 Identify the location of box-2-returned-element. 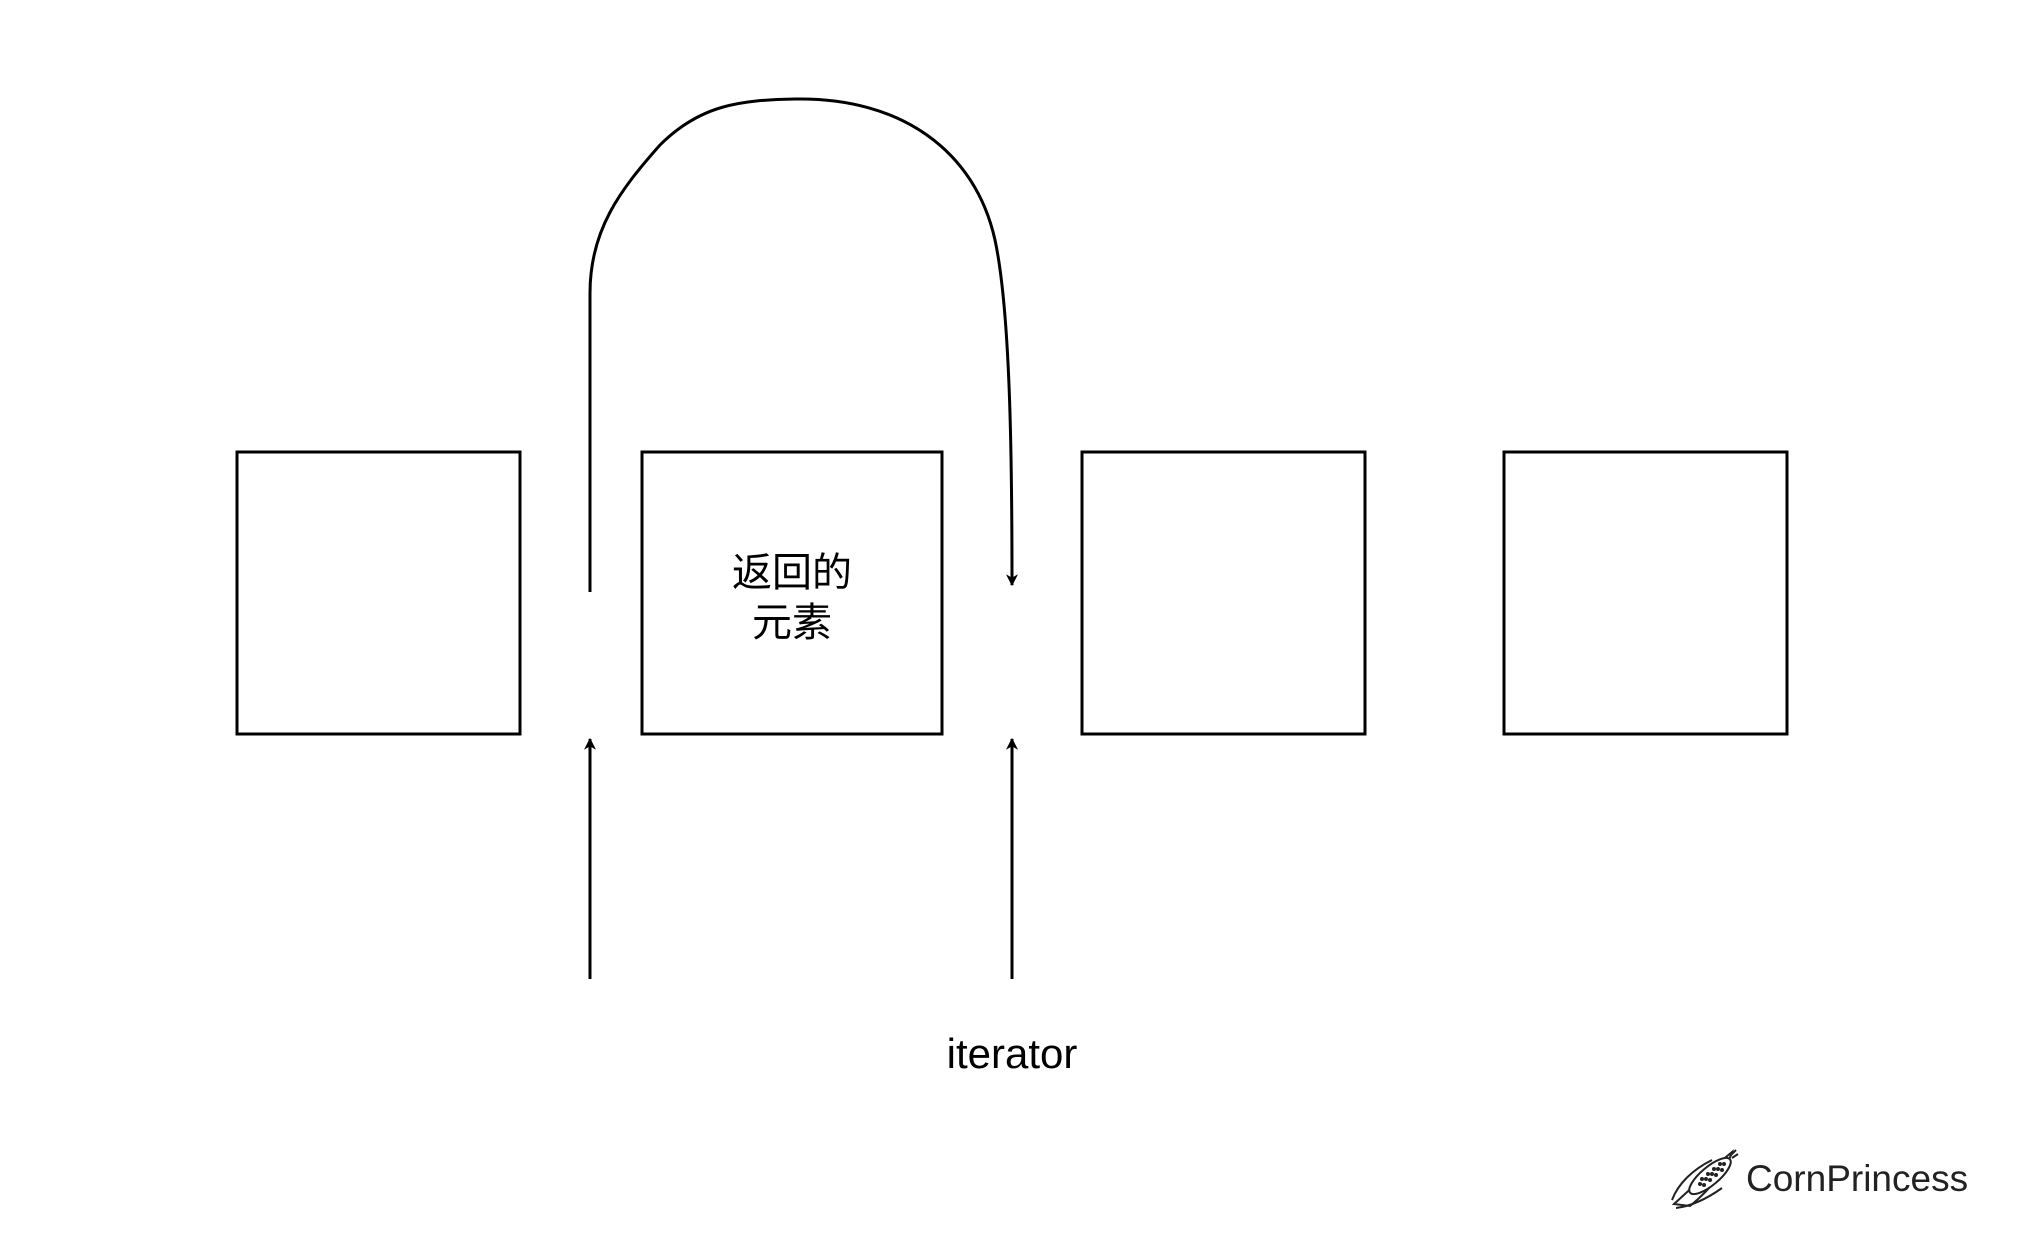
(792, 593).